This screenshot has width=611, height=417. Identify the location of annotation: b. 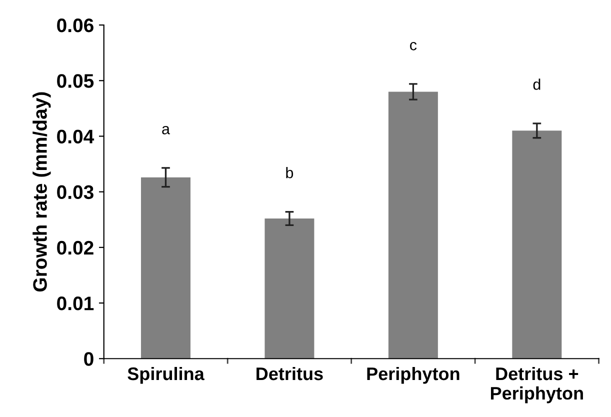
(290, 172).